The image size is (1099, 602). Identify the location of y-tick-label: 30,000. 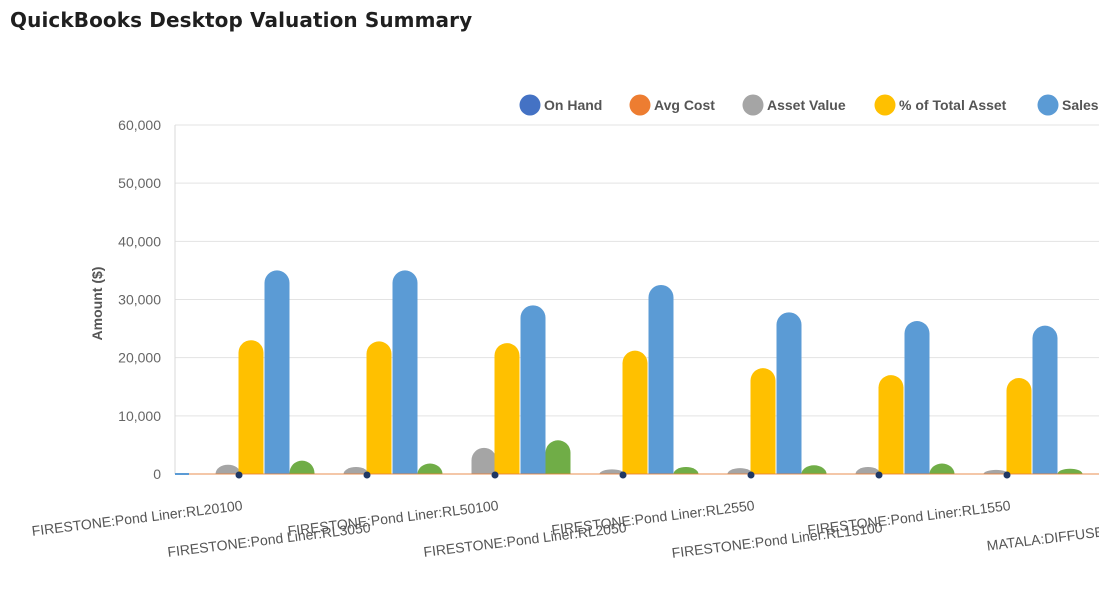
(139, 300).